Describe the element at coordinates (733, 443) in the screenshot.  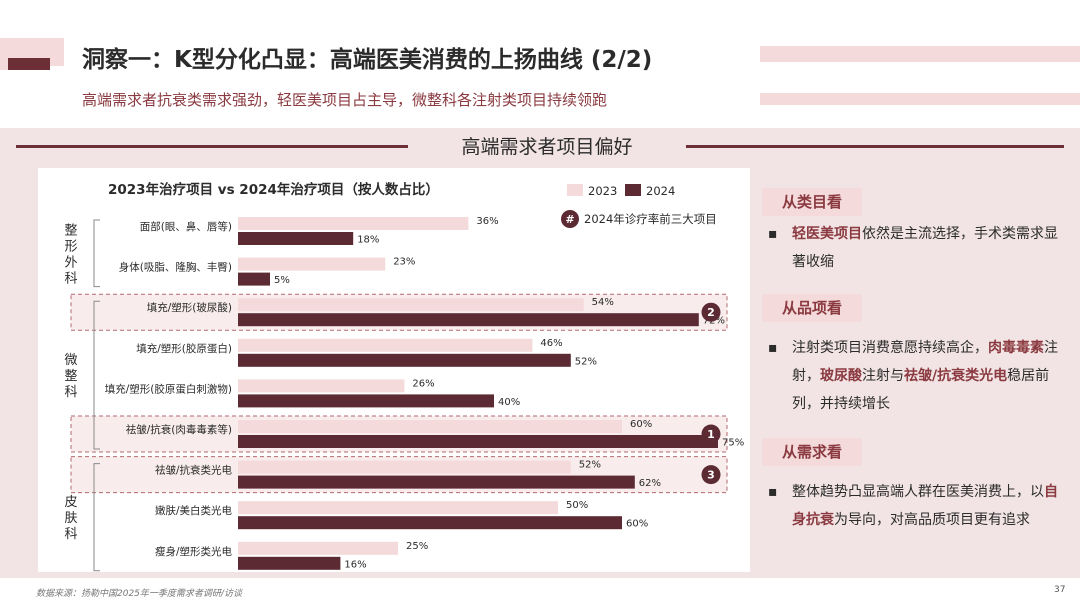
I see `data-label-2024: 75%` at that location.